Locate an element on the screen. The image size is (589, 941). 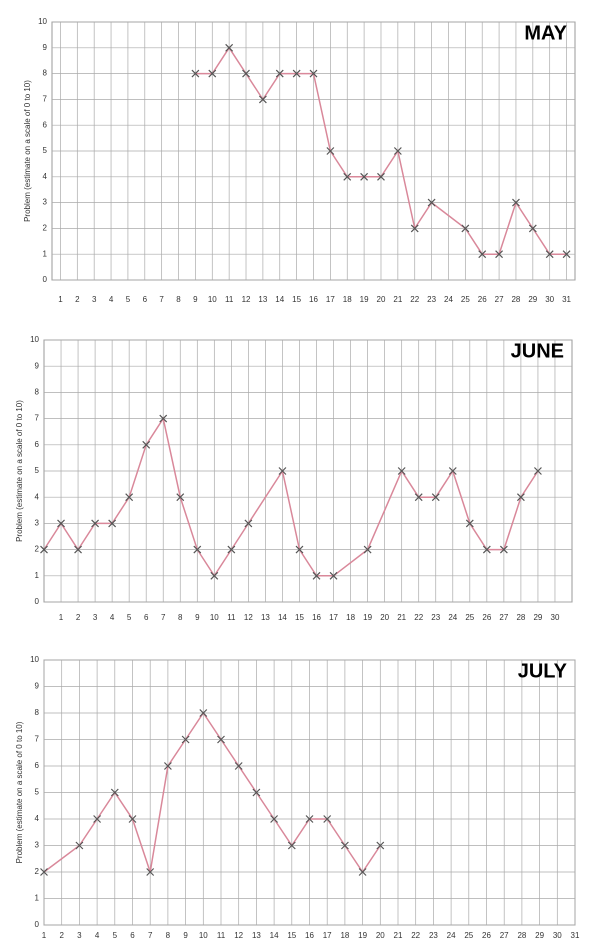
y-tick-label: 7 is located at coordinates (37, 739).